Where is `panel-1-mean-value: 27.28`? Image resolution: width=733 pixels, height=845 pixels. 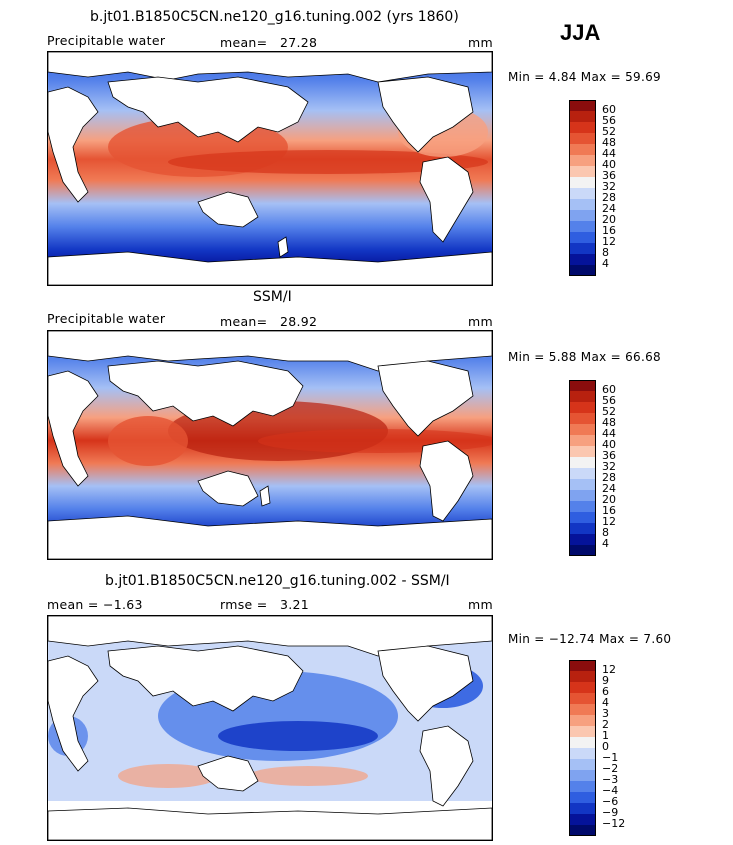 panel-1-mean-value: 27.28 is located at coordinates (299, 42).